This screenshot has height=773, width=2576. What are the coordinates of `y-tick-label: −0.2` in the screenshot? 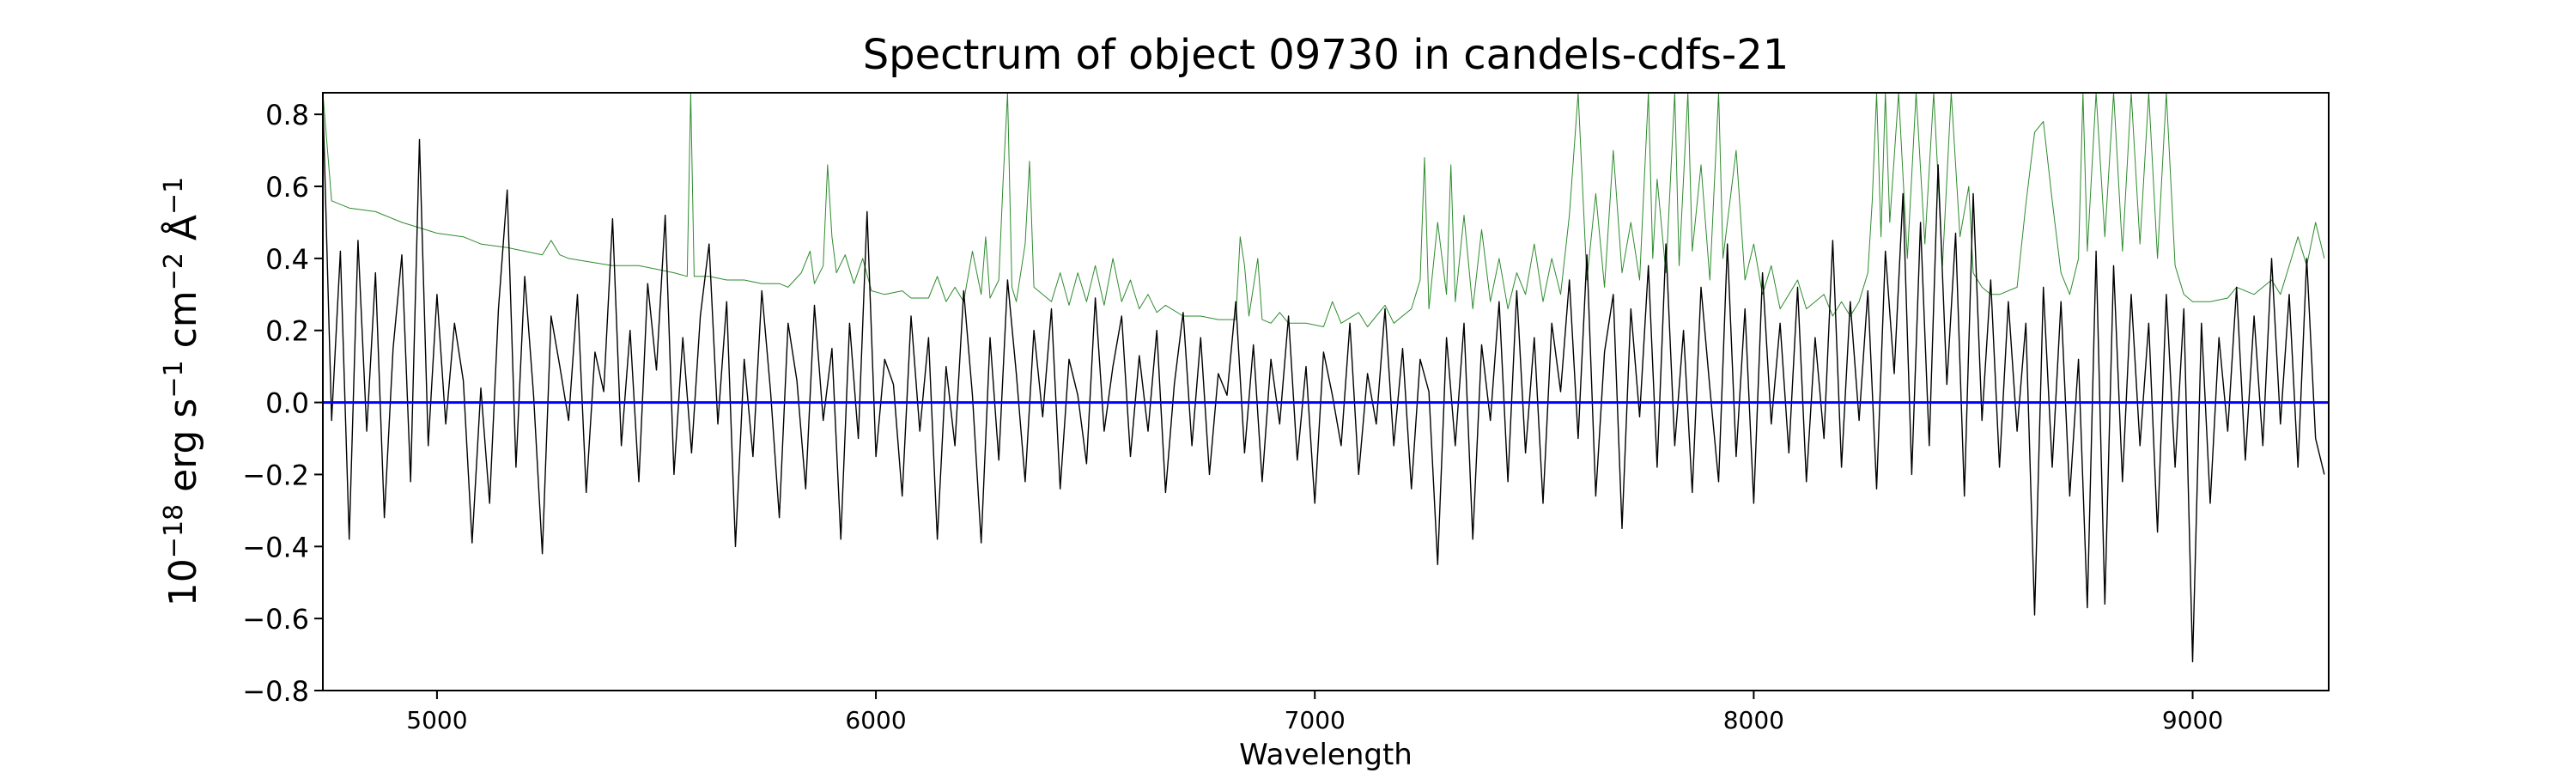 It's located at (275, 475).